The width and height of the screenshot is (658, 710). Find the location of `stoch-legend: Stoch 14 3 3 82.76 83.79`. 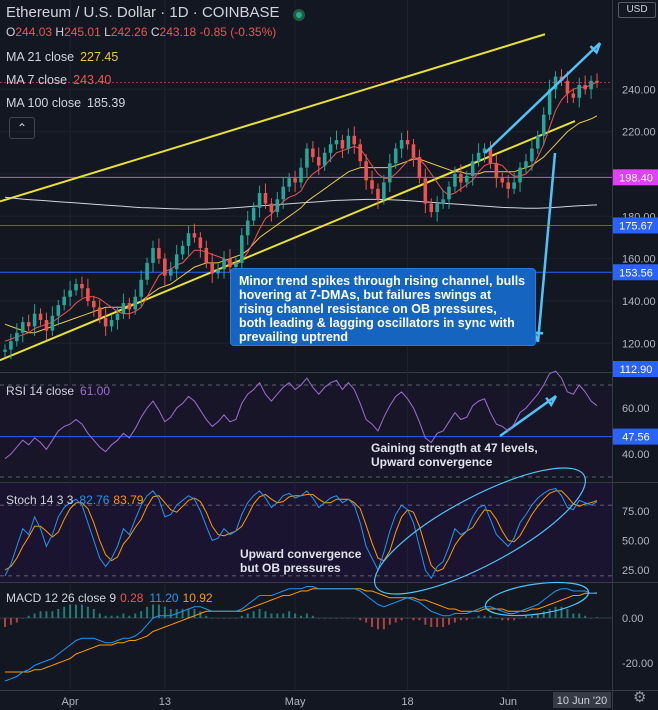

stoch-legend: Stoch 14 3 3 82.76 83.79 is located at coordinates (75, 500).